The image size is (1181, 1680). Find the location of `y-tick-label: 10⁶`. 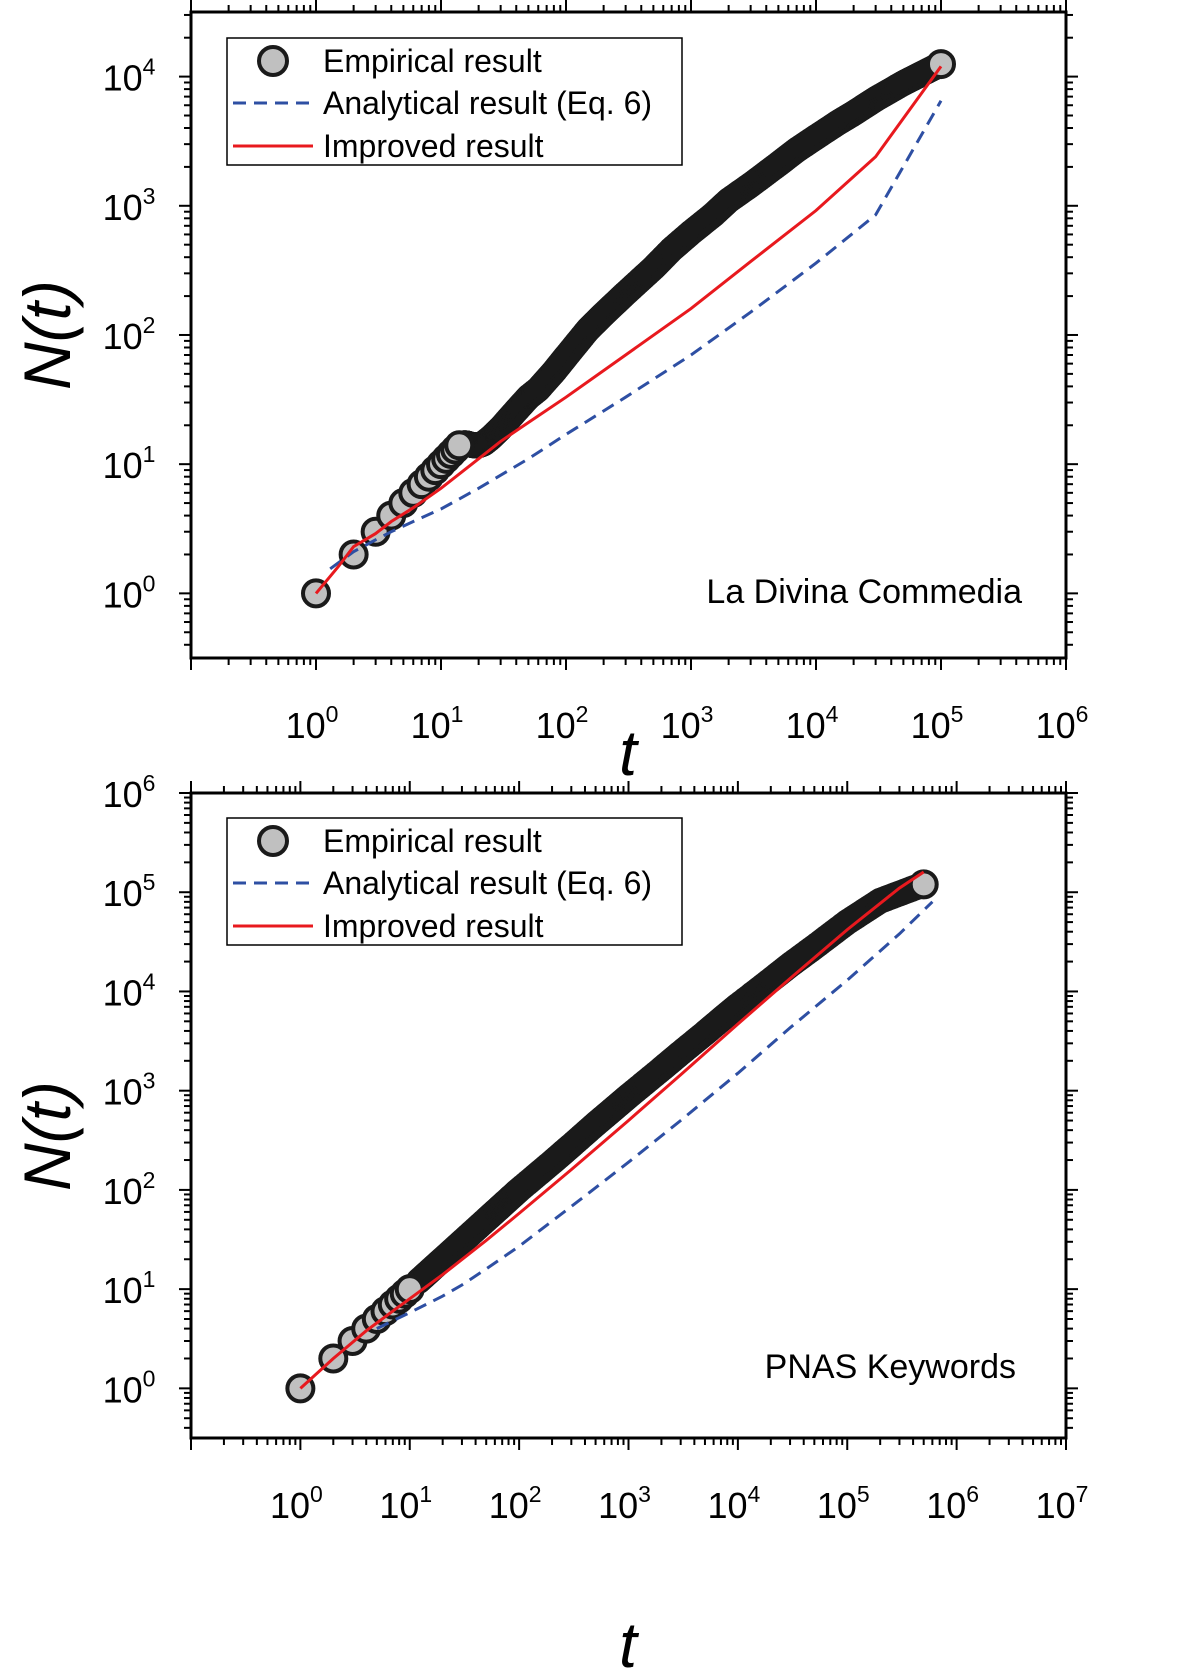

y-tick-label: 10⁶ is located at coordinates (129, 792).